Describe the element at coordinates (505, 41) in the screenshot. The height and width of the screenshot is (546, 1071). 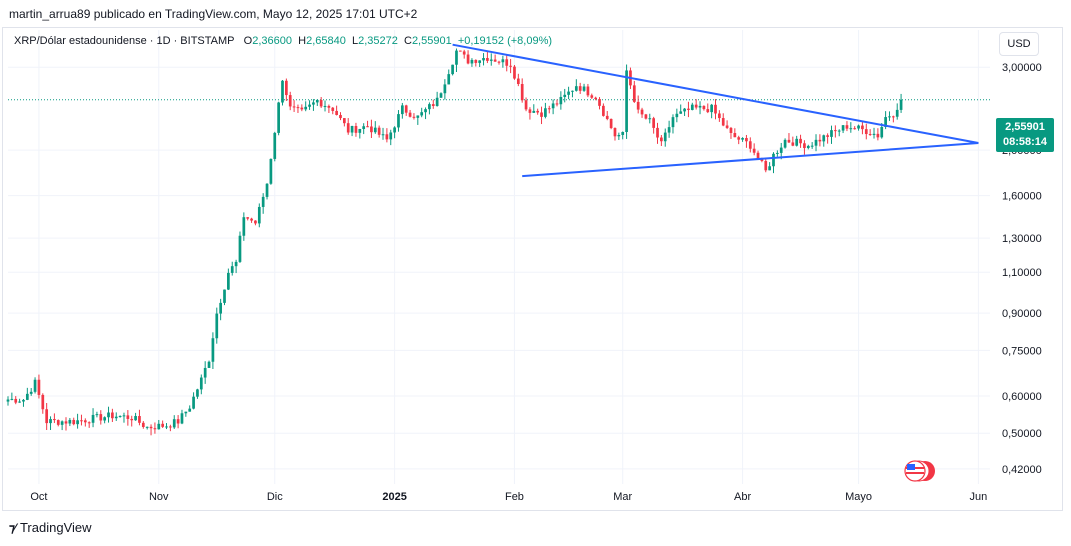
I see `legend-change: +0,19152 (+8,09%)` at that location.